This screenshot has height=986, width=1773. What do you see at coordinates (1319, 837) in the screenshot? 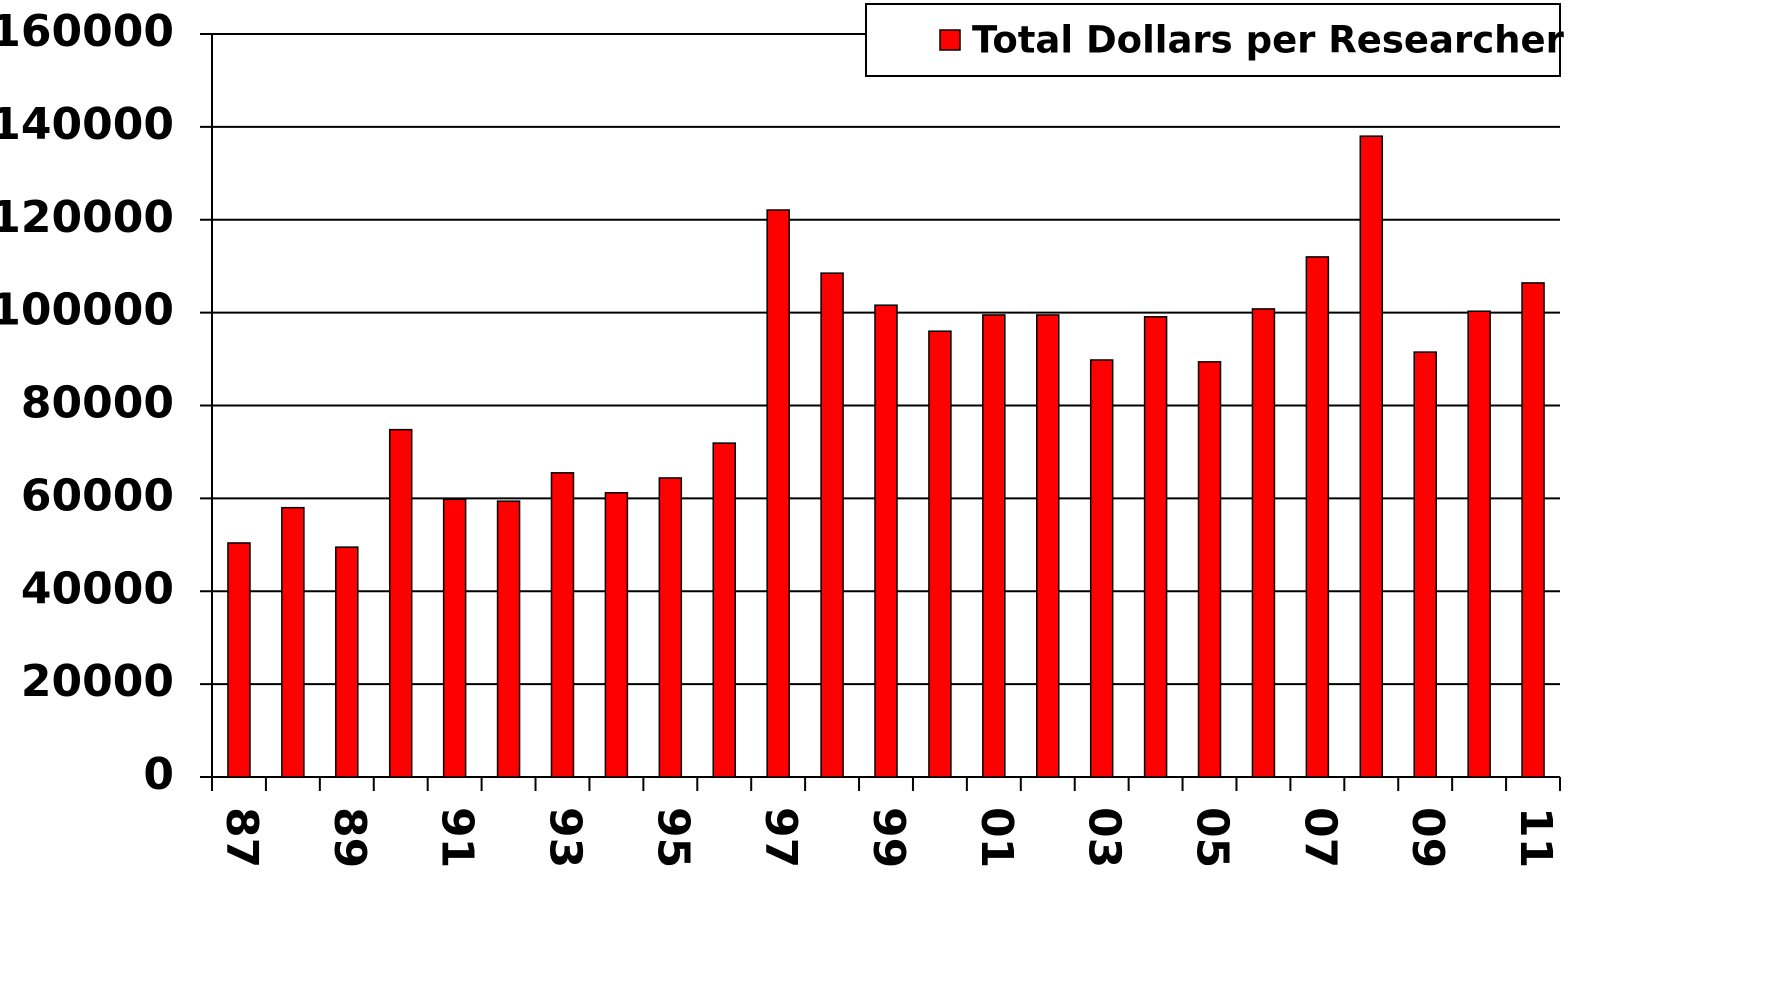
I see `x-tick-label: 07` at bounding box center [1319, 837].